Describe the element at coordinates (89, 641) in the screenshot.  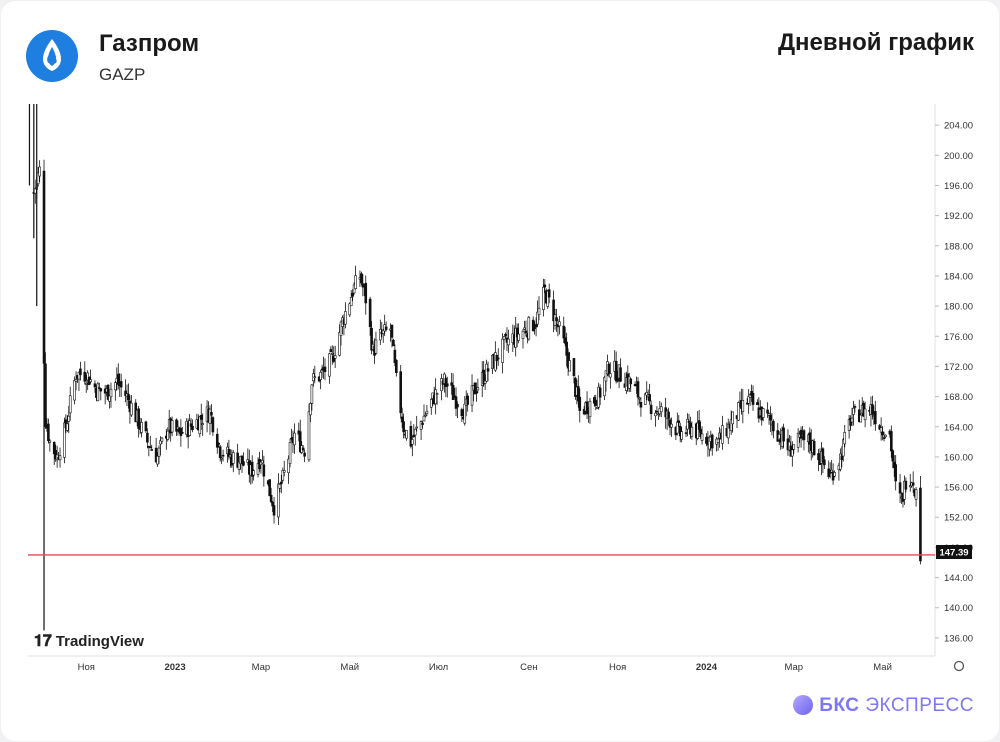
I see `tradingview-watermark: 𝟏𝟕 TradingView` at that location.